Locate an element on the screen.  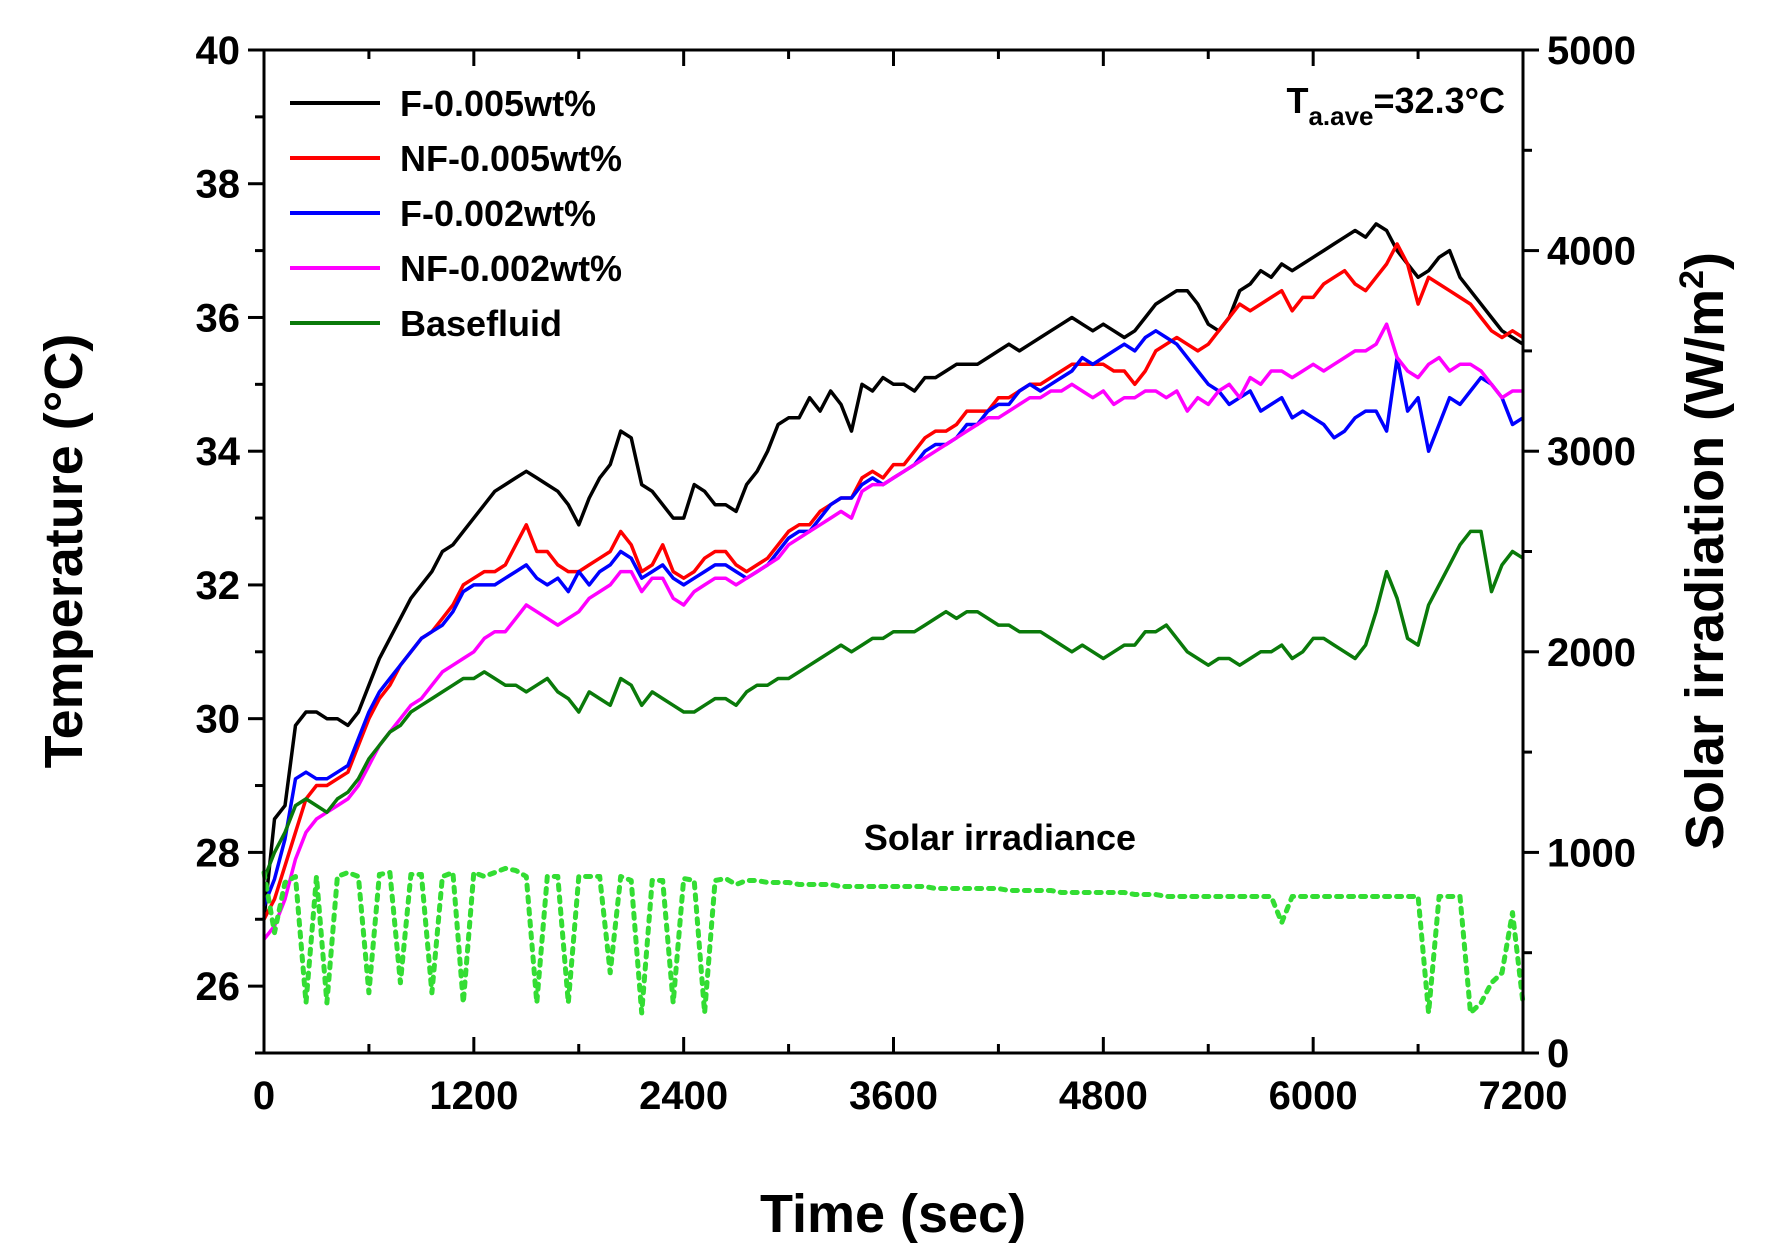
x-tick-label: 4800 is located at coordinates (1103, 1096).